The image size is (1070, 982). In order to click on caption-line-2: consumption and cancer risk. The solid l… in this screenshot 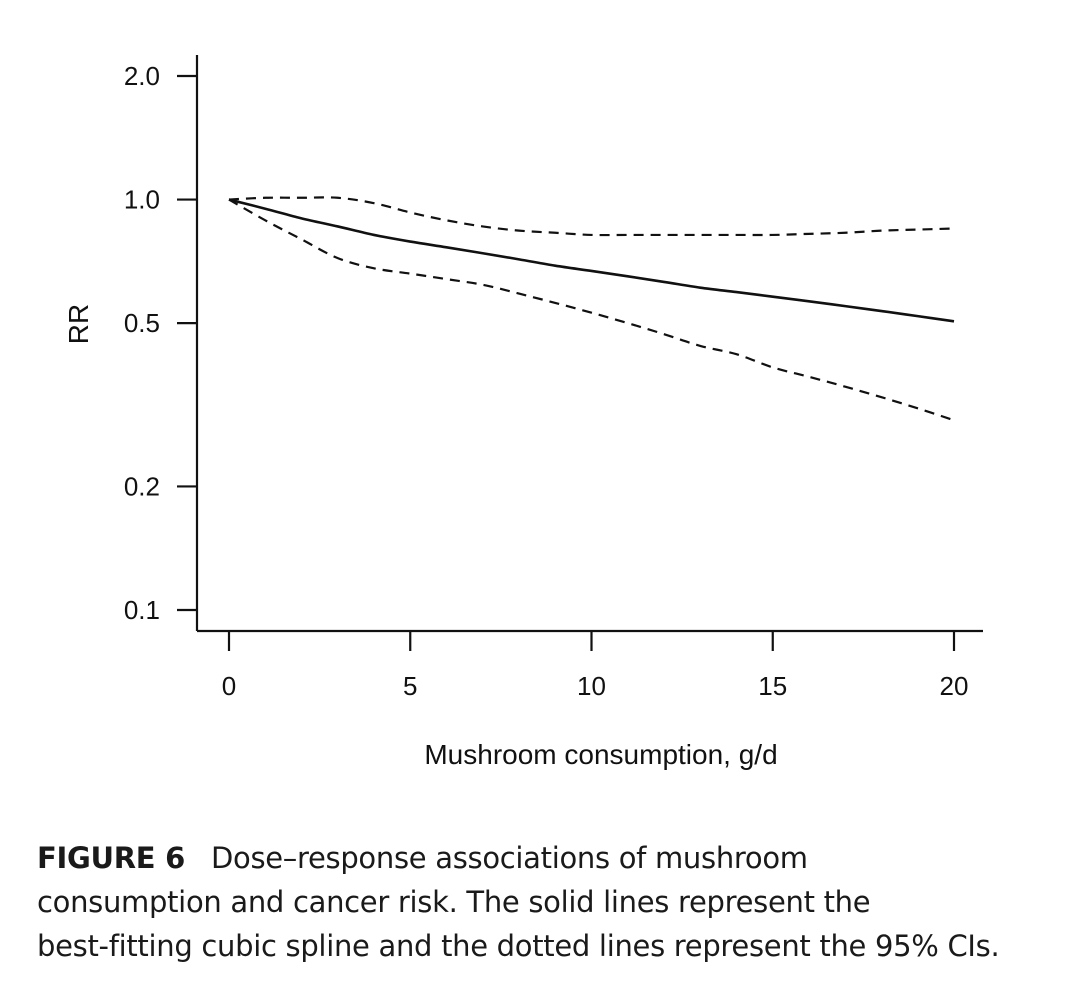, I will do `click(454, 902)`.